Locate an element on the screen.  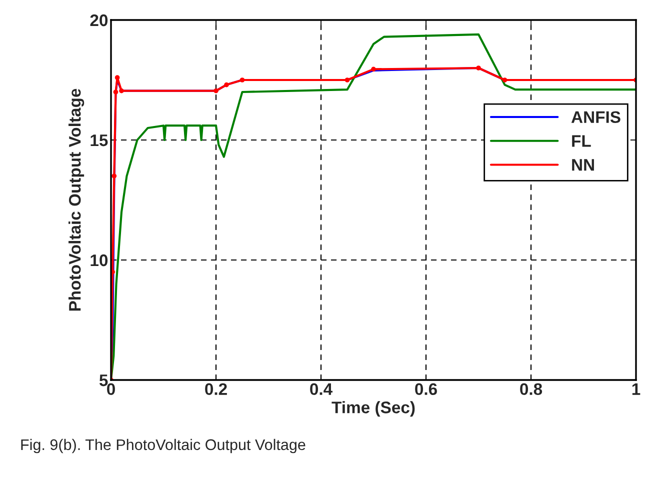
y-tick-label: 5 is located at coordinates (103, 380).